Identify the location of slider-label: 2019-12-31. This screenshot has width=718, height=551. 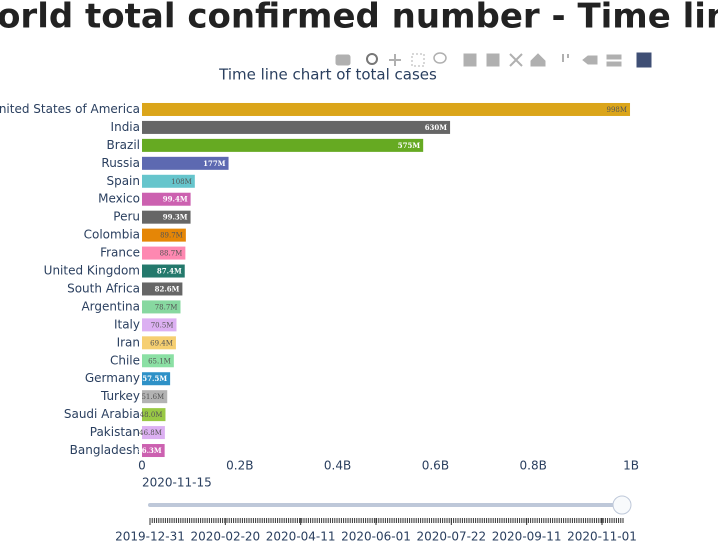
(150, 537).